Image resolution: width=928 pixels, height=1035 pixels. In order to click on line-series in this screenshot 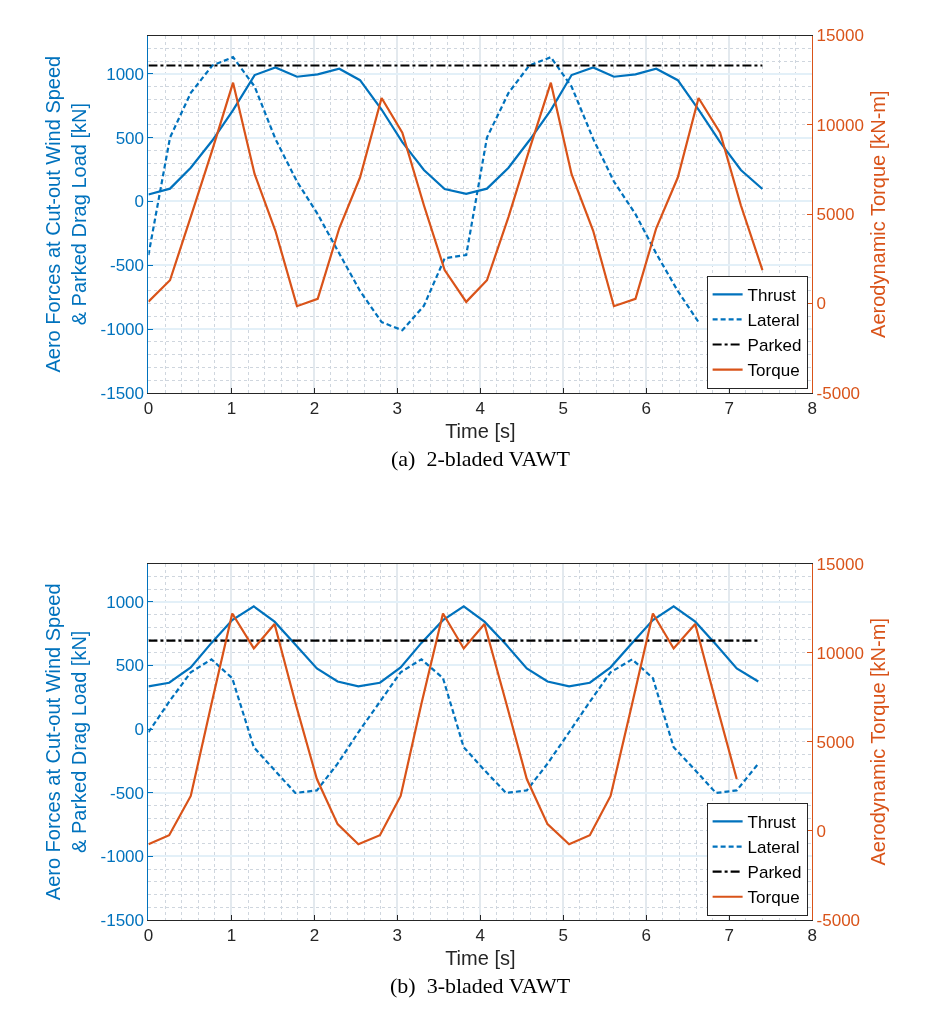, I will do `click(443, 729)`.